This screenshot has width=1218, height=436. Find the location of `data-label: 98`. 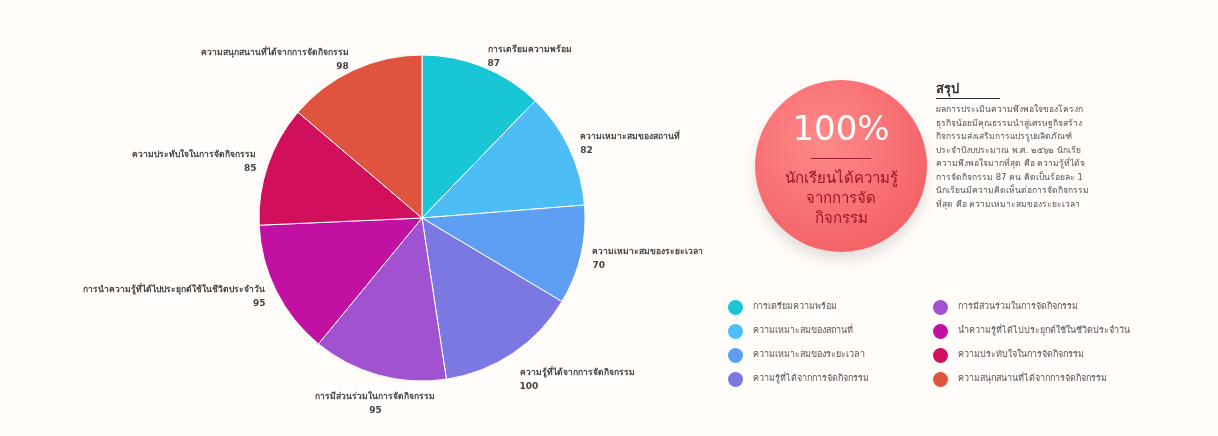

data-label: 98 is located at coordinates (342, 66).